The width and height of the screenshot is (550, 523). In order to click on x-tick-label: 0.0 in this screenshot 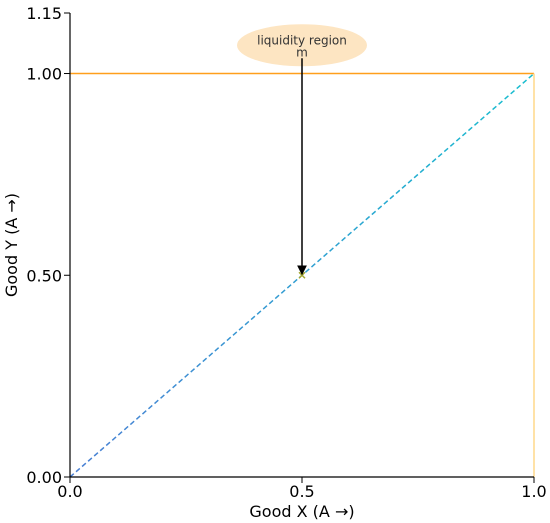, I will do `click(69, 491)`.